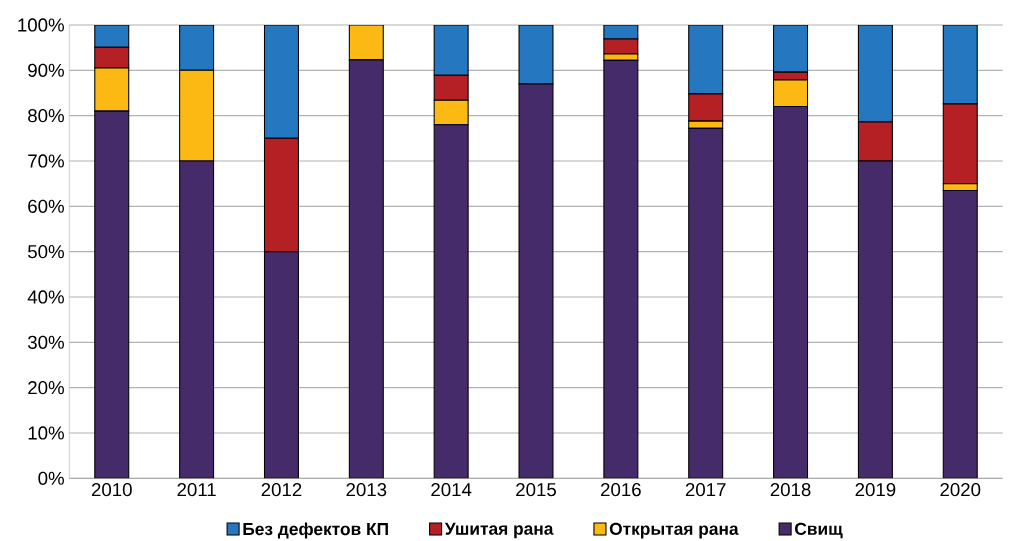 Image resolution: width=1014 pixels, height=541 pixels. What do you see at coordinates (366, 490) in the screenshot?
I see `x-tick-label: 2013` at bounding box center [366, 490].